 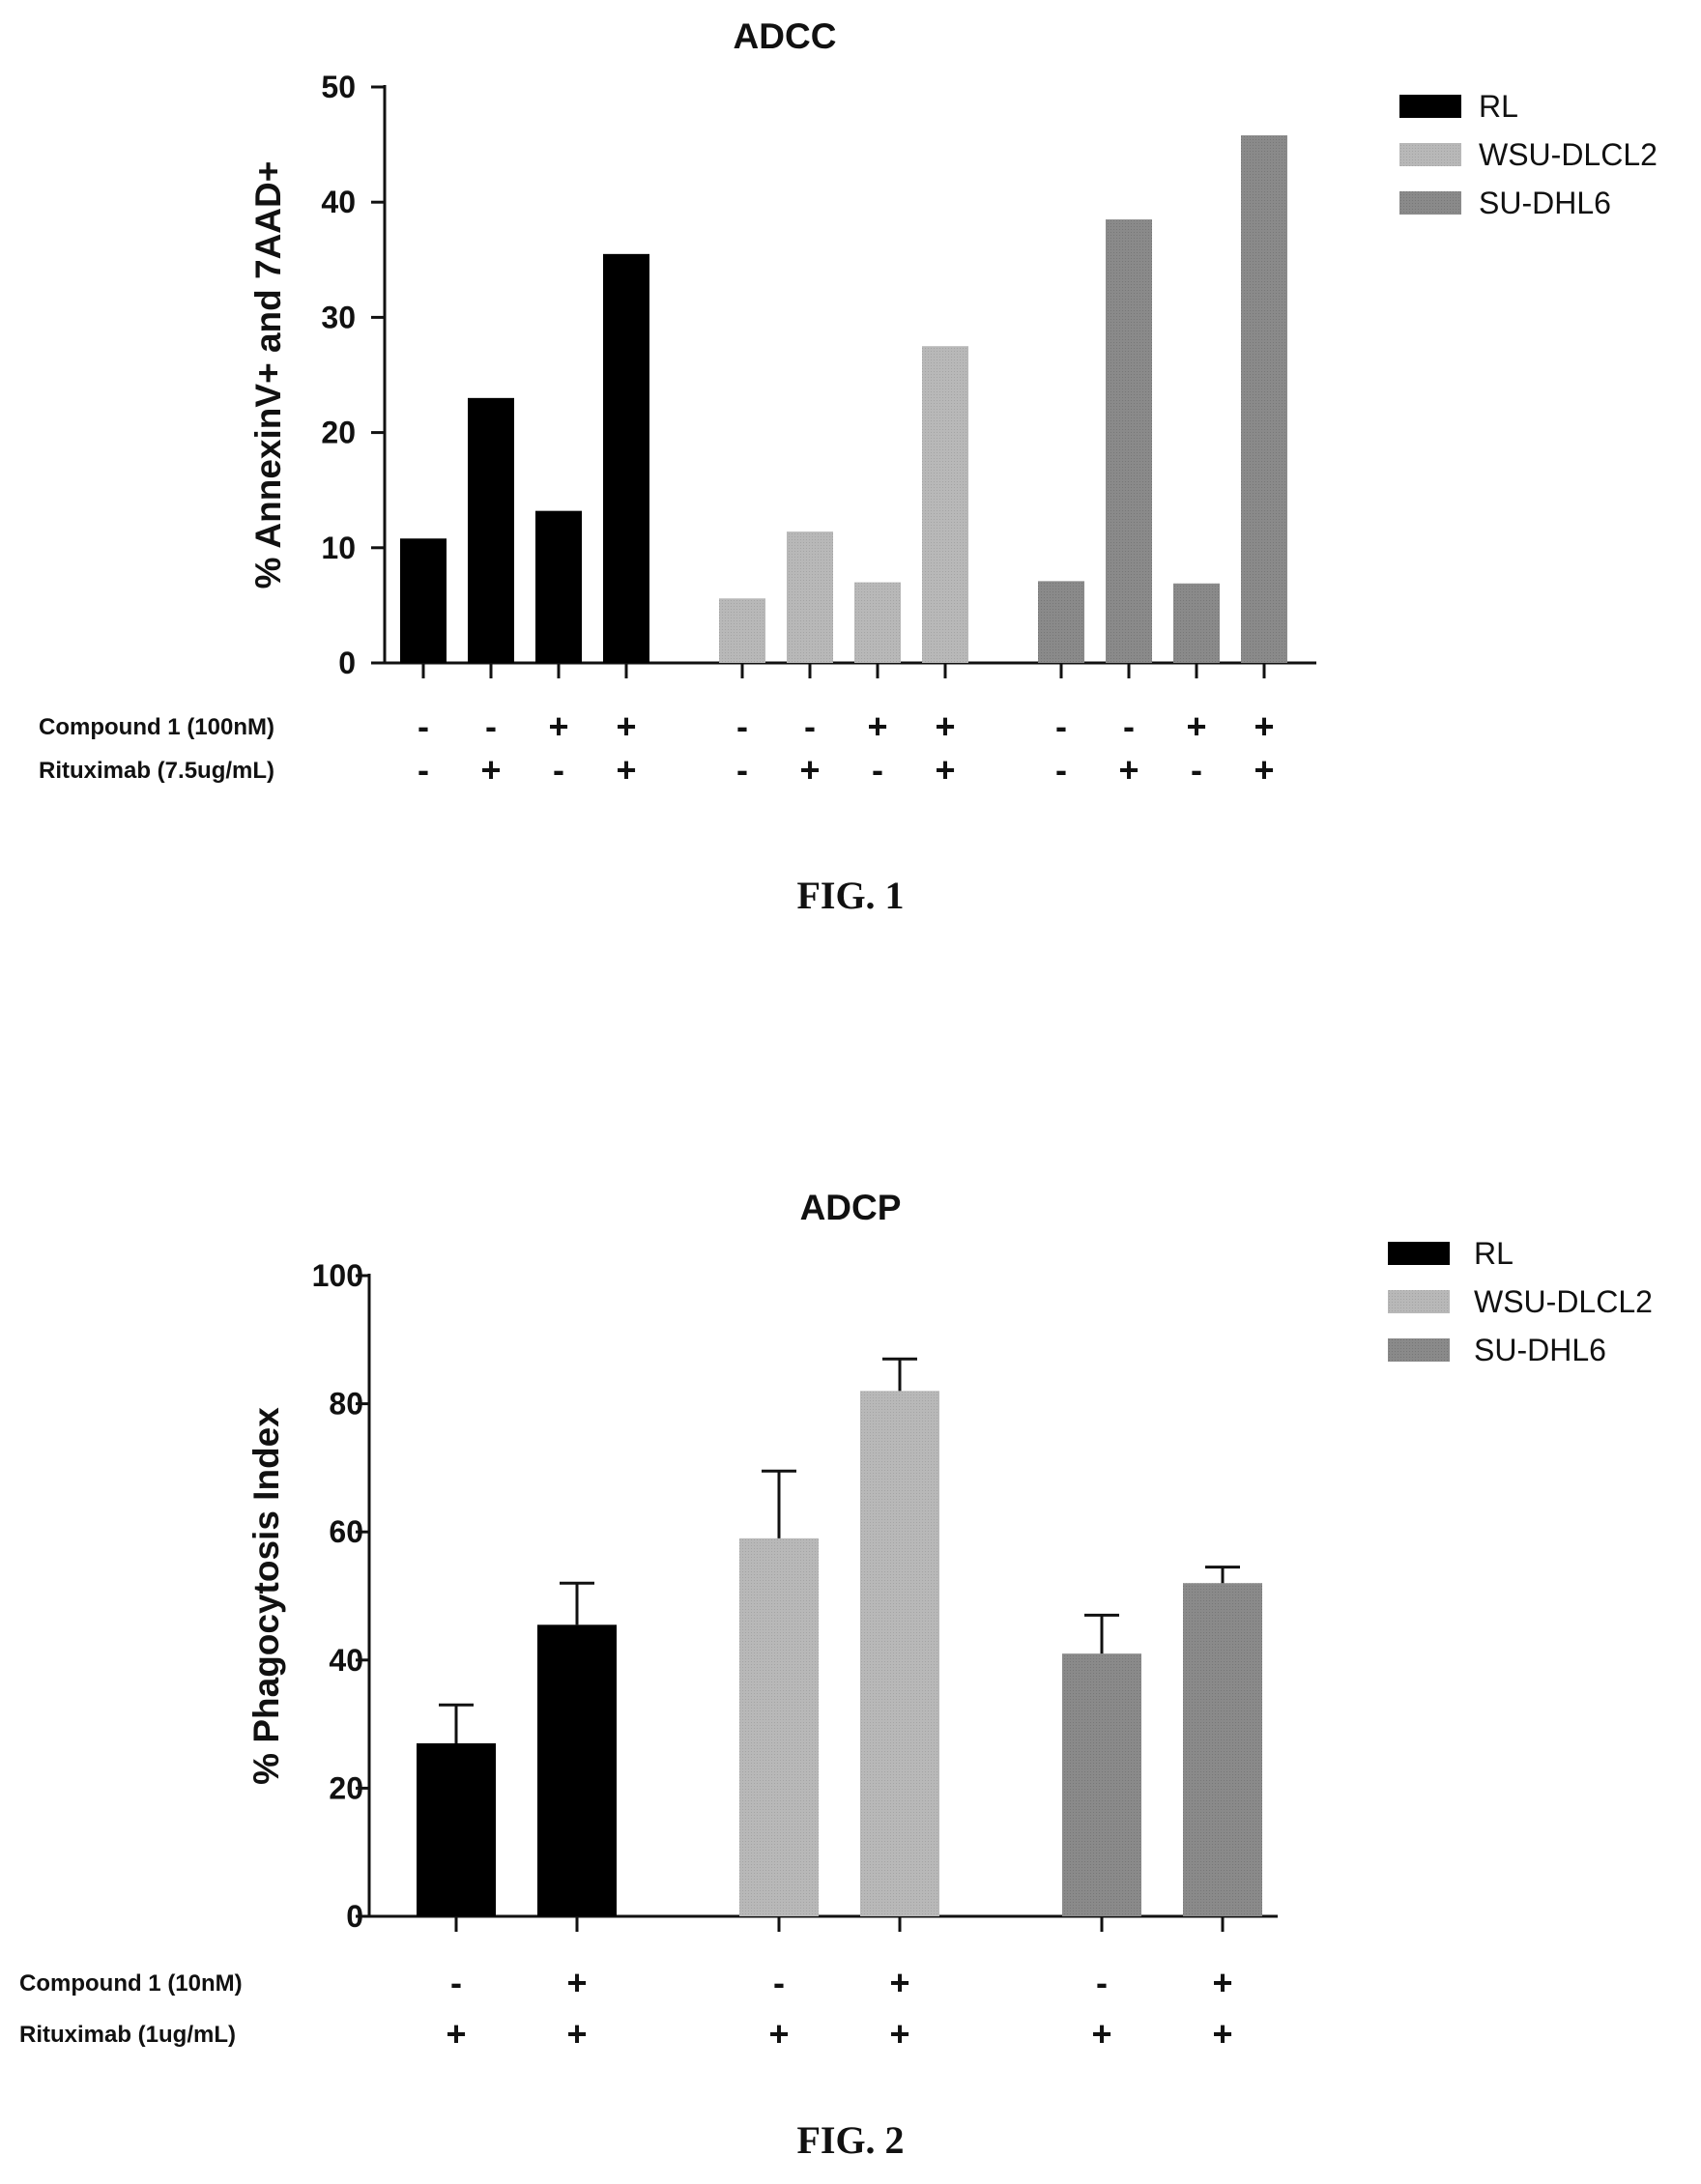 What do you see at coordinates (851, 1208) in the screenshot?
I see `chart-title: ADCP` at bounding box center [851, 1208].